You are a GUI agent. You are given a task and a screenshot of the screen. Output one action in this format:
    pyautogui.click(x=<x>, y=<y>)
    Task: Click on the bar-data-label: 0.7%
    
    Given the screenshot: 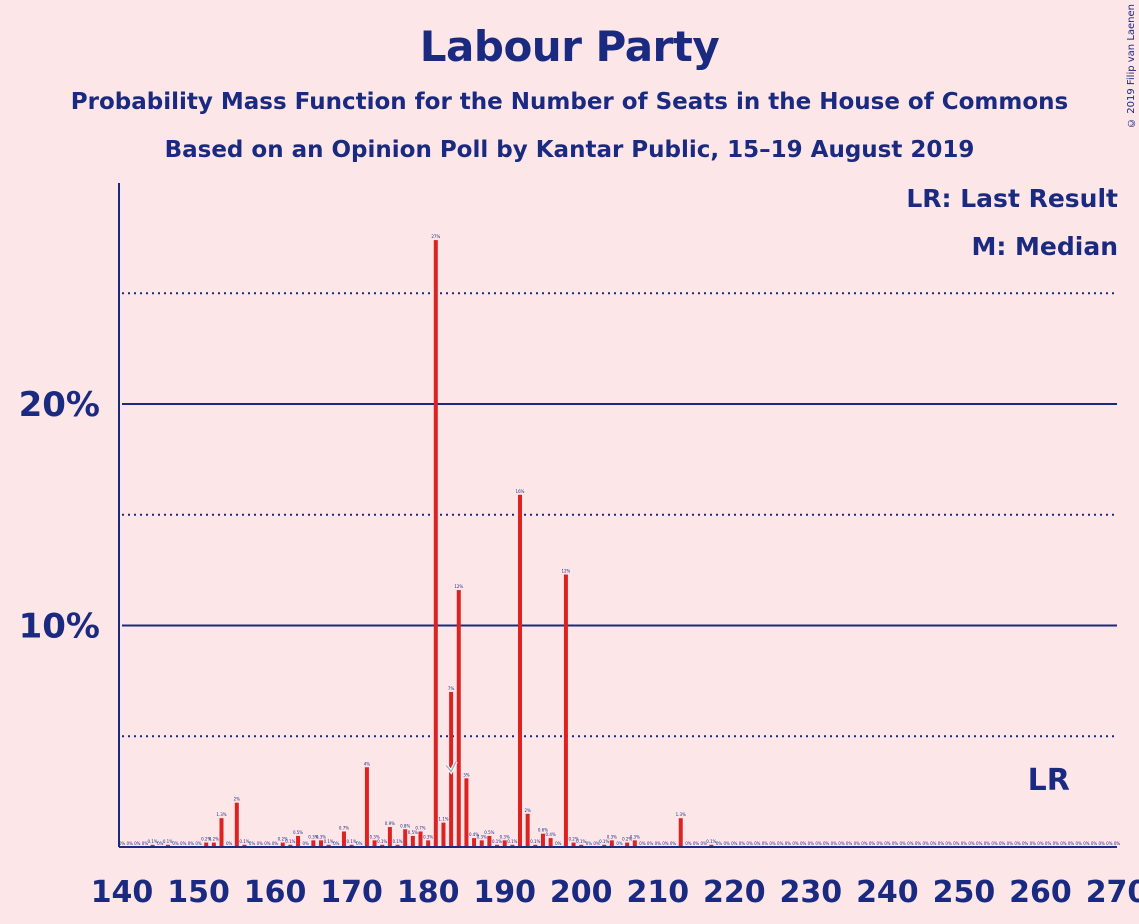 What is the action you would take?
    pyautogui.click(x=344, y=827)
    